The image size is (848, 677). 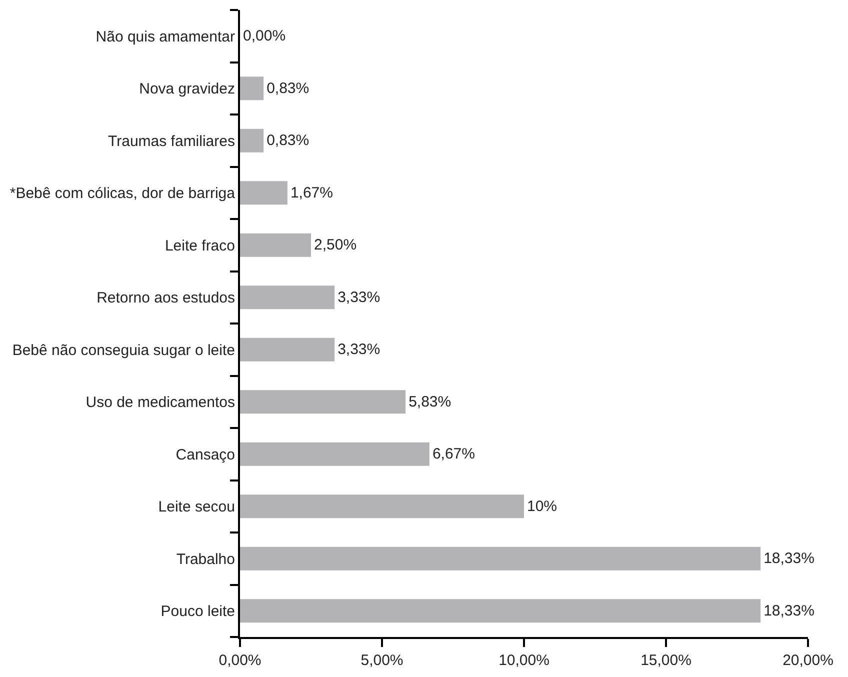 What do you see at coordinates (453, 454) in the screenshot?
I see `data-label: 6,67%` at bounding box center [453, 454].